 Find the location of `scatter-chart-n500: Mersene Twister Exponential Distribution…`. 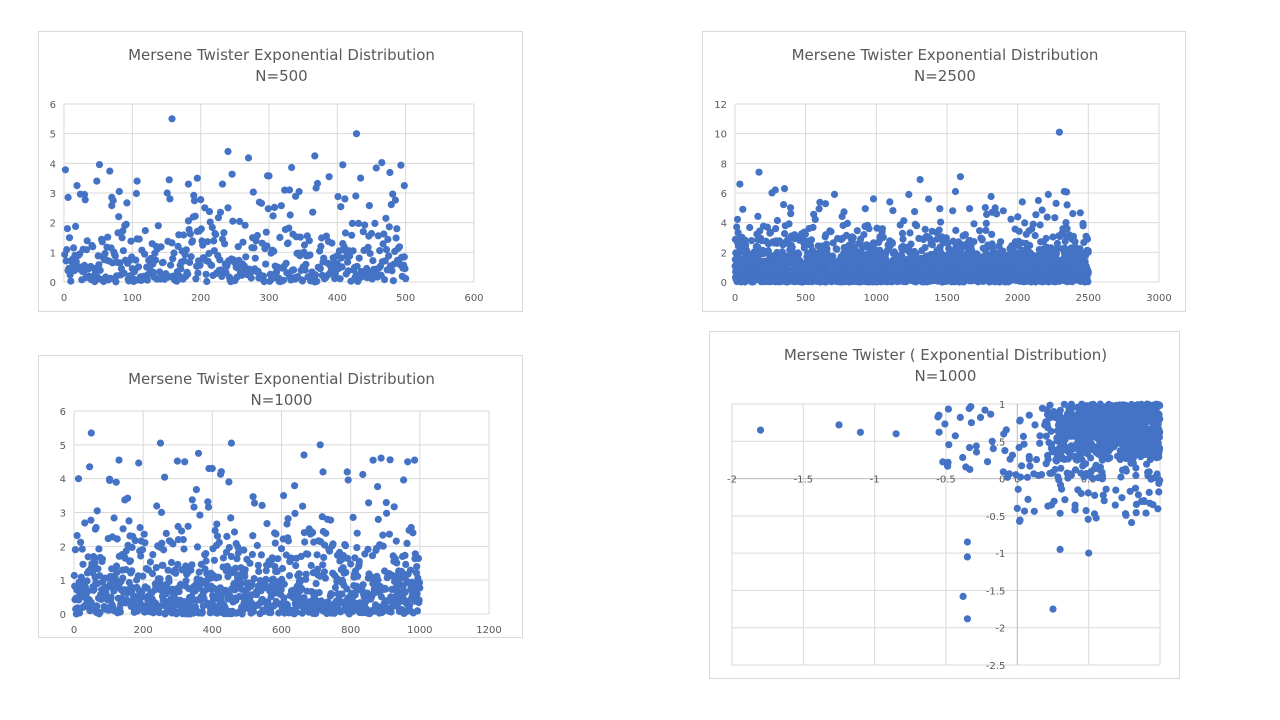

scatter-chart-n500: Mersene Twister Exponential Distribution… is located at coordinates (267, 175).